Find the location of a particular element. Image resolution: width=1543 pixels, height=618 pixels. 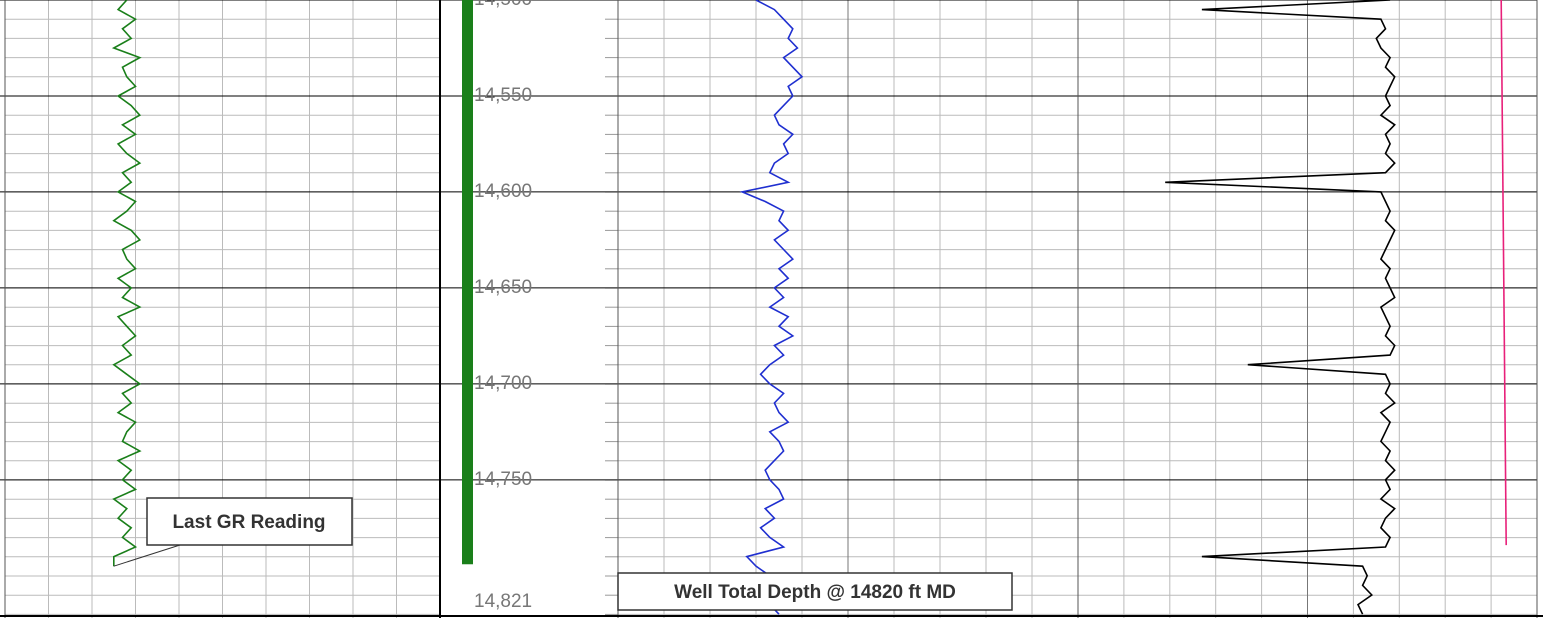

annotation: Well Total Depth @ 14820 ft MD is located at coordinates (815, 592).